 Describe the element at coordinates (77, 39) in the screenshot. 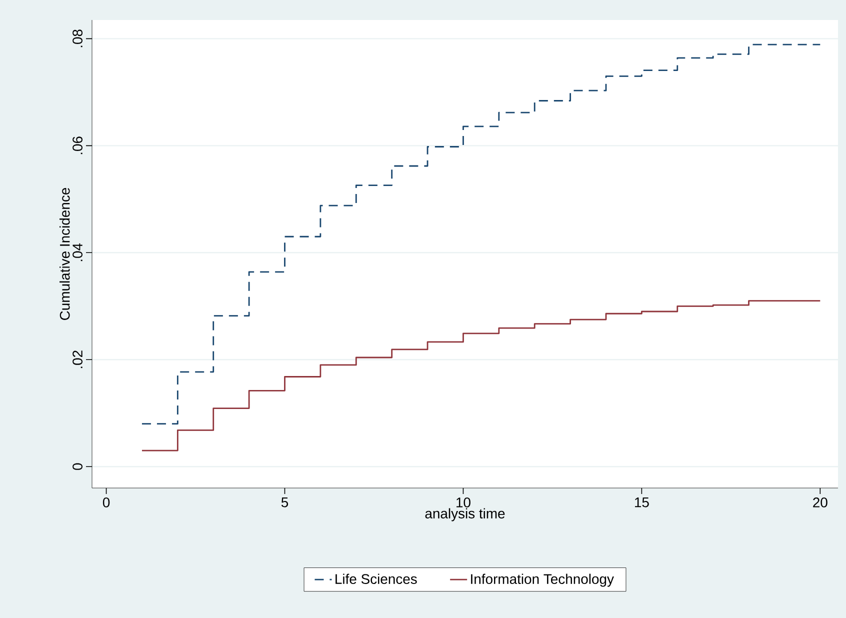

I see `y-tick-label: .08` at that location.